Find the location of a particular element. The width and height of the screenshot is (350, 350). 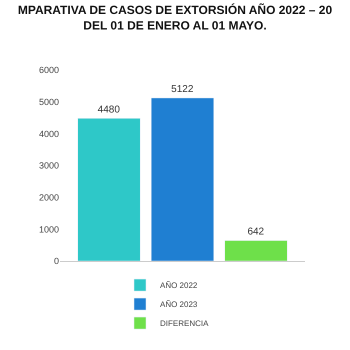

y-tick-label: 3000 is located at coordinates (48, 165).